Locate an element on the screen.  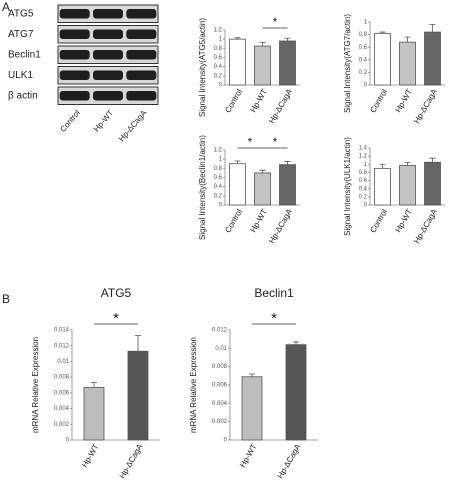
blot-label: ULK1 is located at coordinates (20, 75).